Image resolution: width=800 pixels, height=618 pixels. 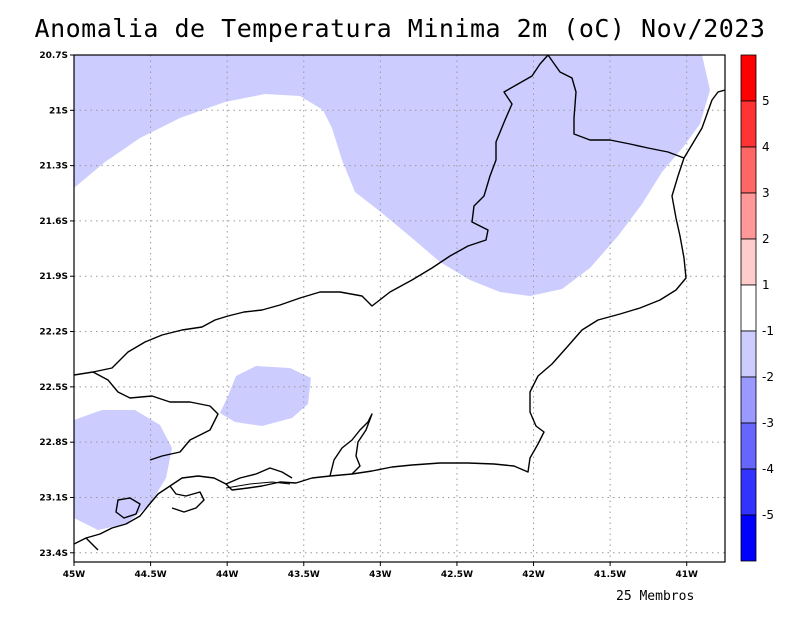 What do you see at coordinates (227, 575) in the screenshot?
I see `lon-tick-label: 44W` at bounding box center [227, 575].